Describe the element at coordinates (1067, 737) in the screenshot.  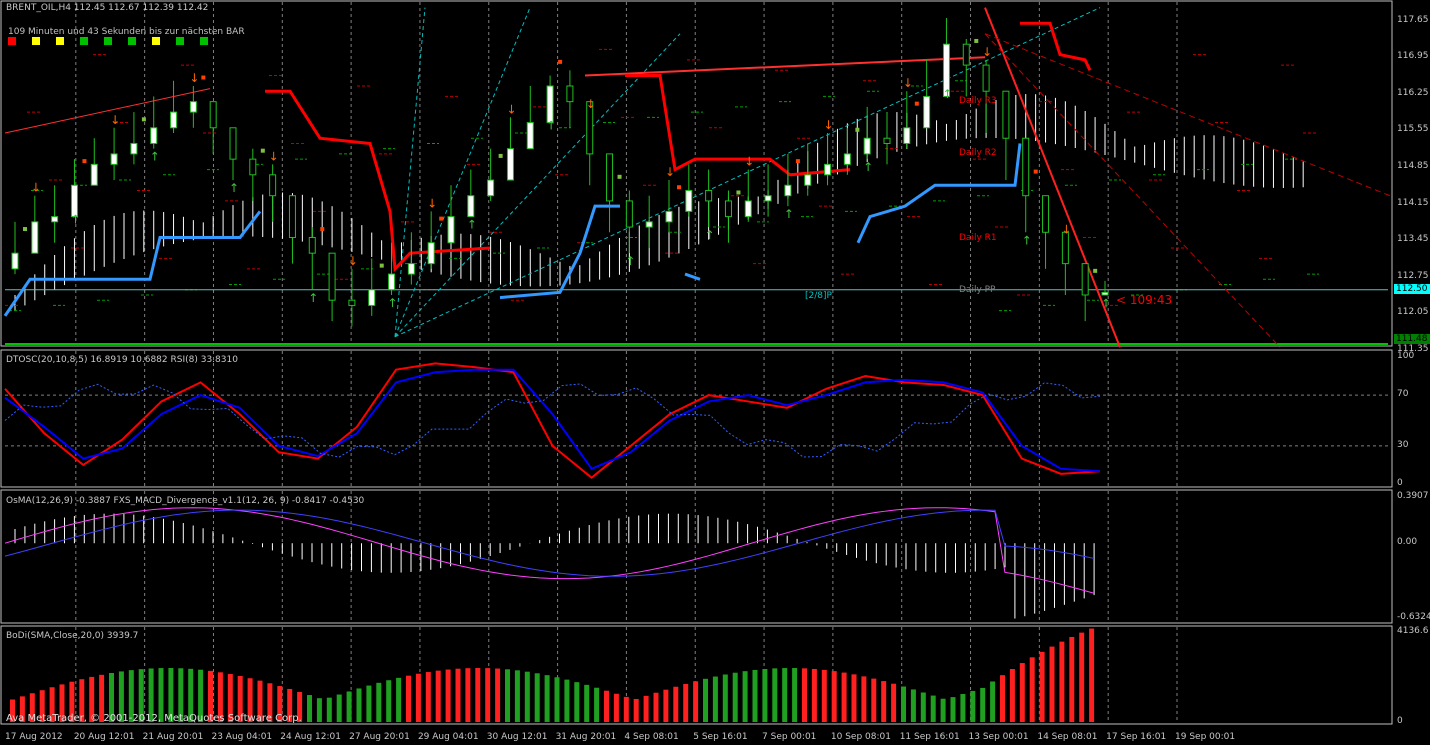
I see `time-tick-label: 14 Sep 08:01` at that location.